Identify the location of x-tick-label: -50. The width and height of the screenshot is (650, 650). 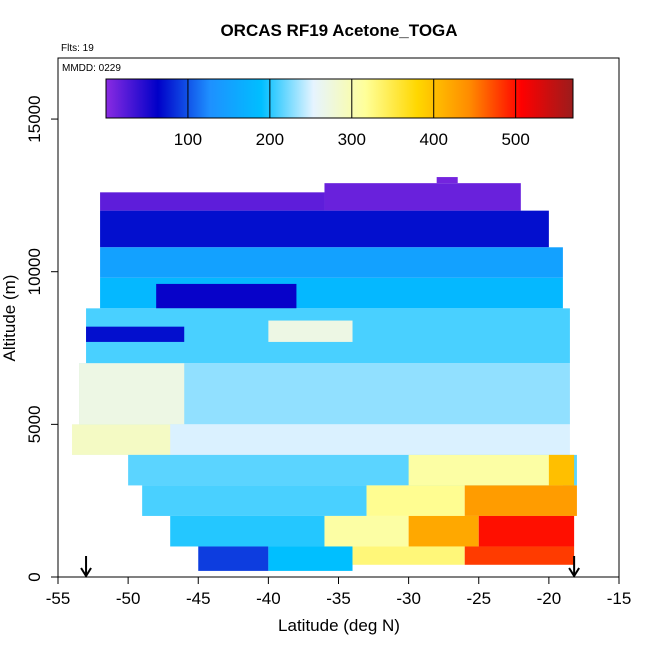
(128, 598).